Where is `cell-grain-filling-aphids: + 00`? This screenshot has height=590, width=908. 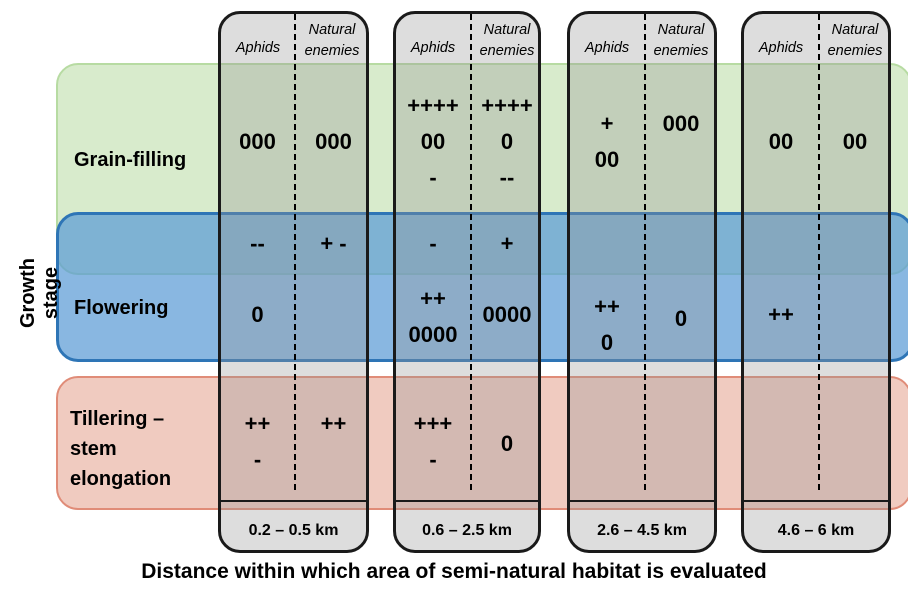
cell-grain-filling-aphids: + 00 is located at coordinates (607, 141).